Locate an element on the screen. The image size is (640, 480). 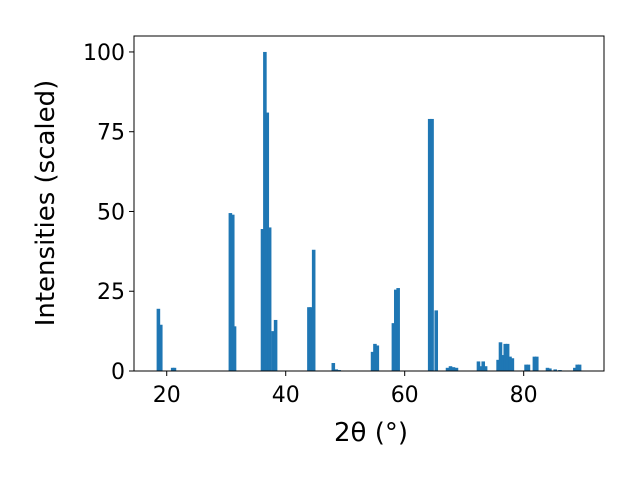
y-tick-label: 25 is located at coordinates (111, 292).